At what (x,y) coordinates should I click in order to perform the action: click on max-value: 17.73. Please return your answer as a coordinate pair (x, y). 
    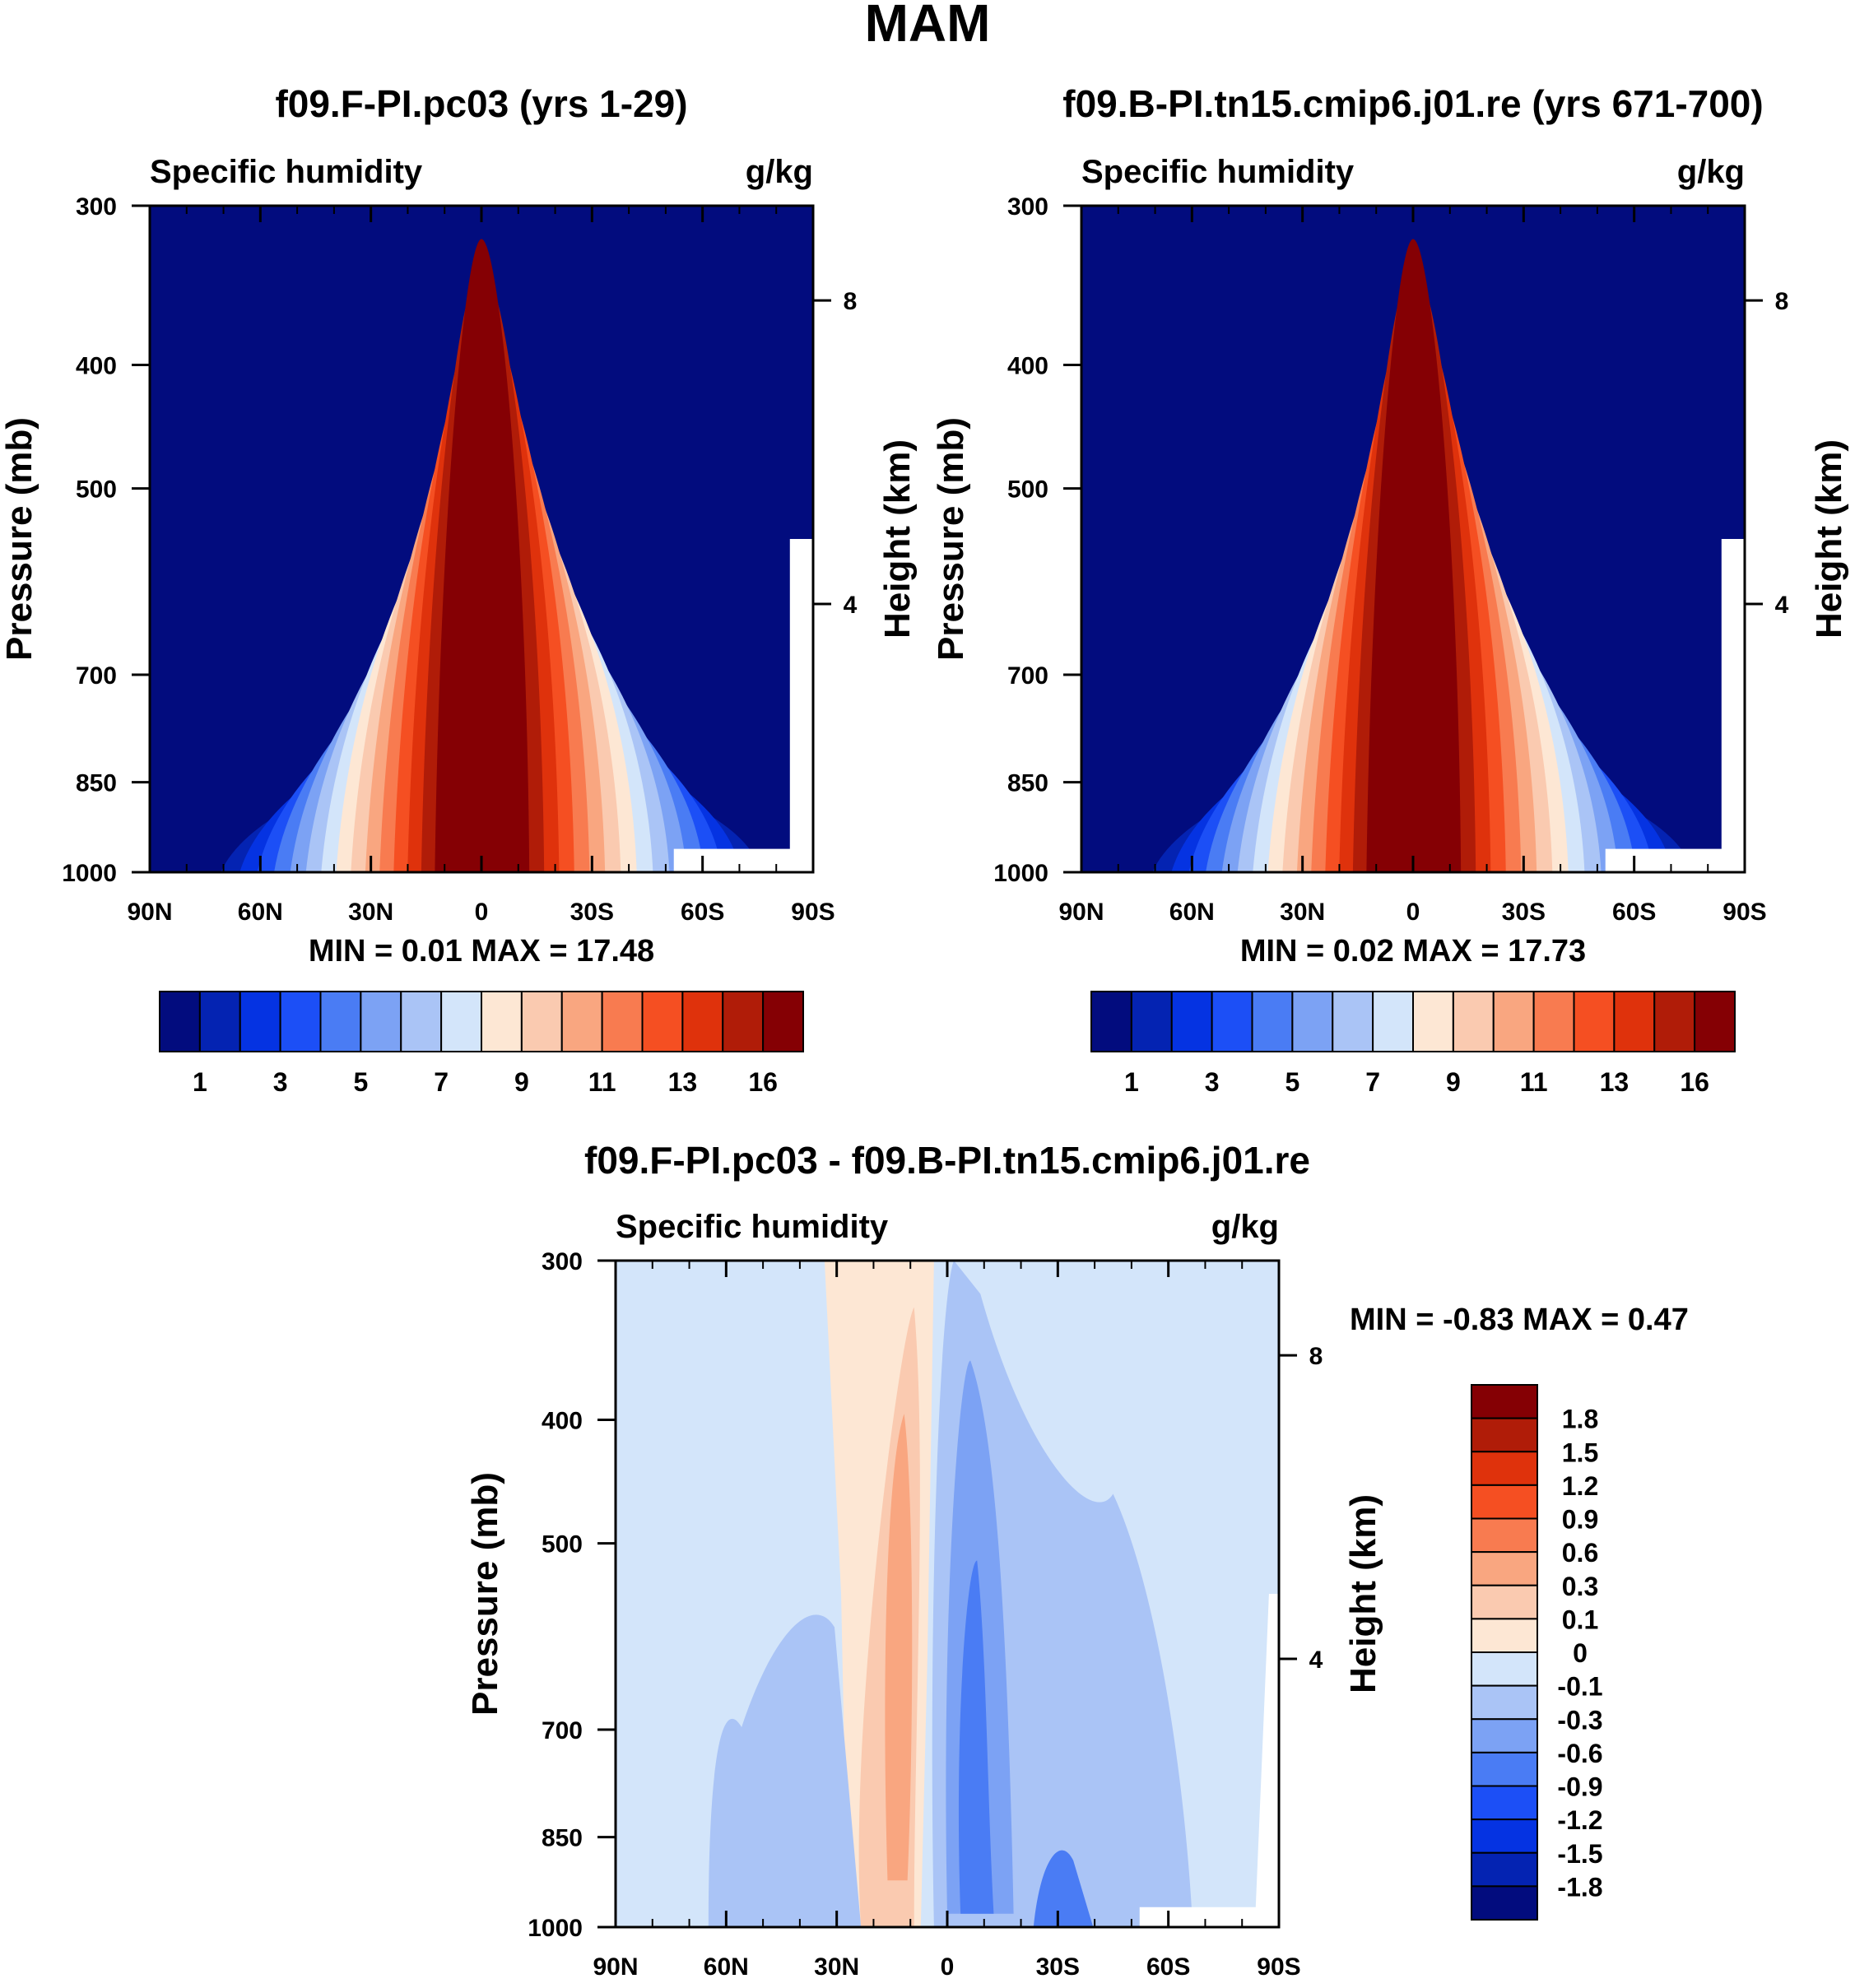
    Looking at the image, I should click on (1543, 951).